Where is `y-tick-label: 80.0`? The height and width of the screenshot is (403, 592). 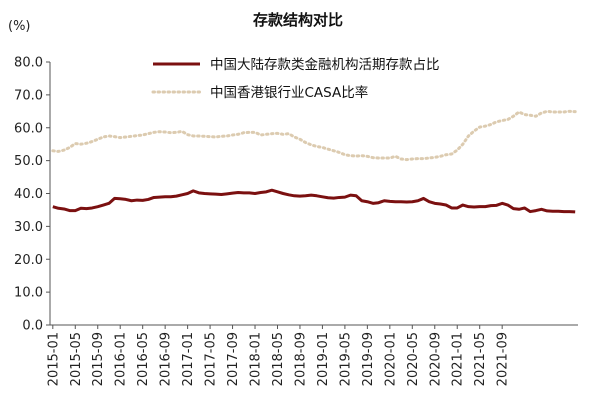 y-tick-label: 80.0 is located at coordinates (28, 63).